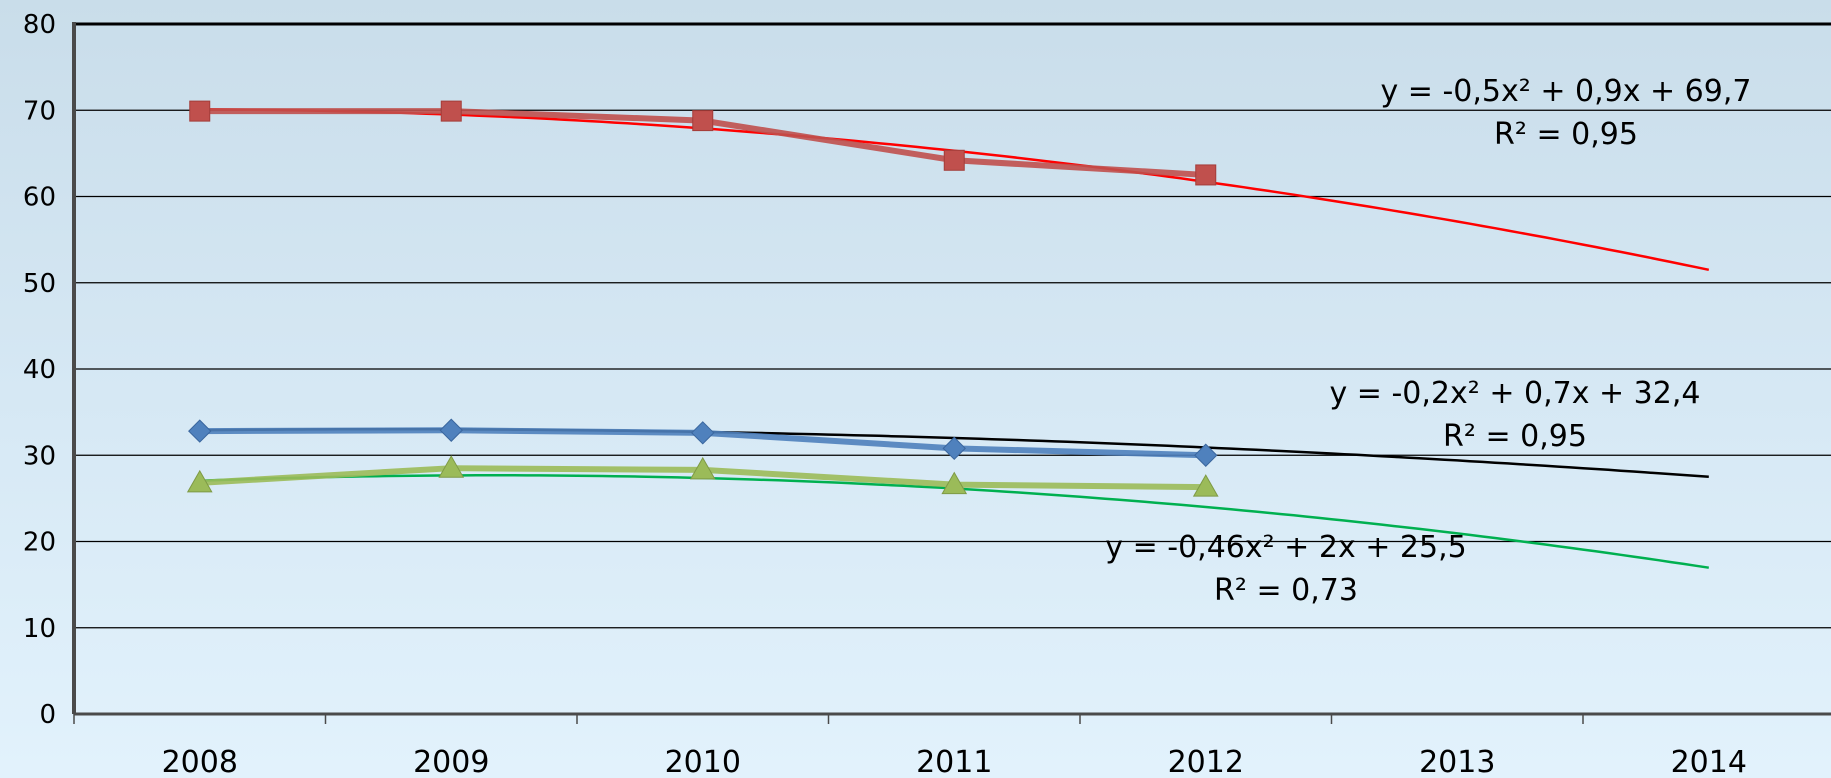 The image size is (1831, 778). I want to click on x-tick-label-2014: 2014, so click(1709, 761).